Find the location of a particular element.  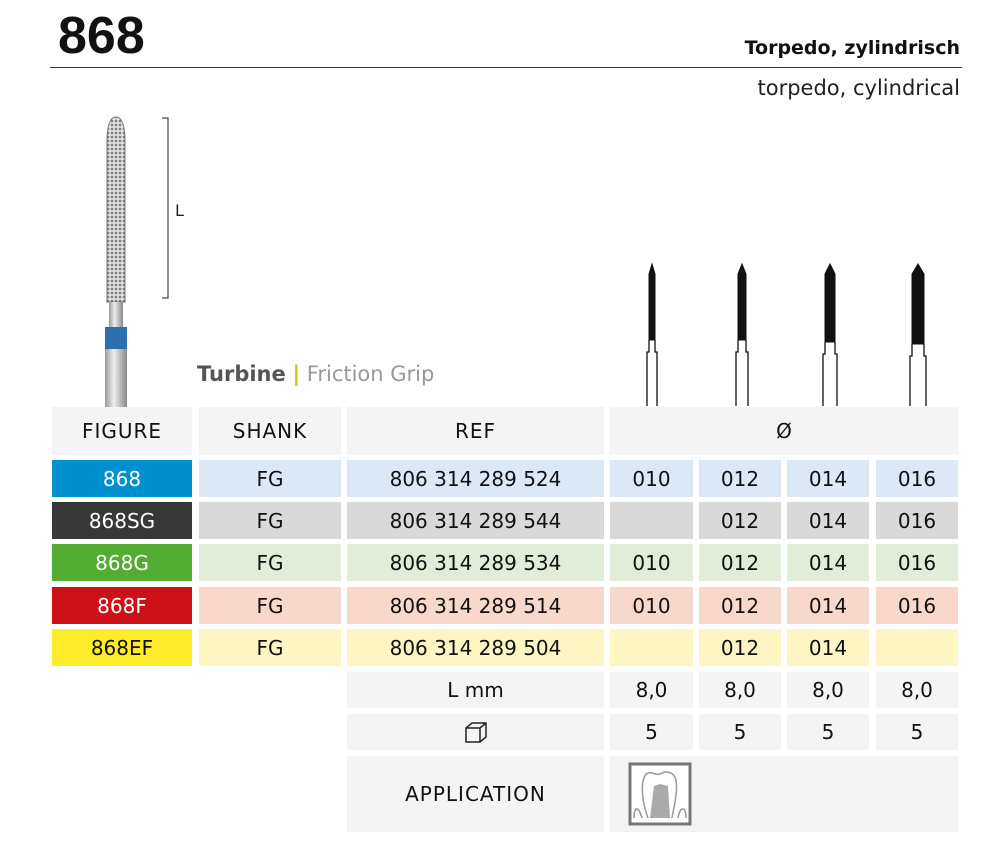

figure-cell: 868EF is located at coordinates (122, 647).